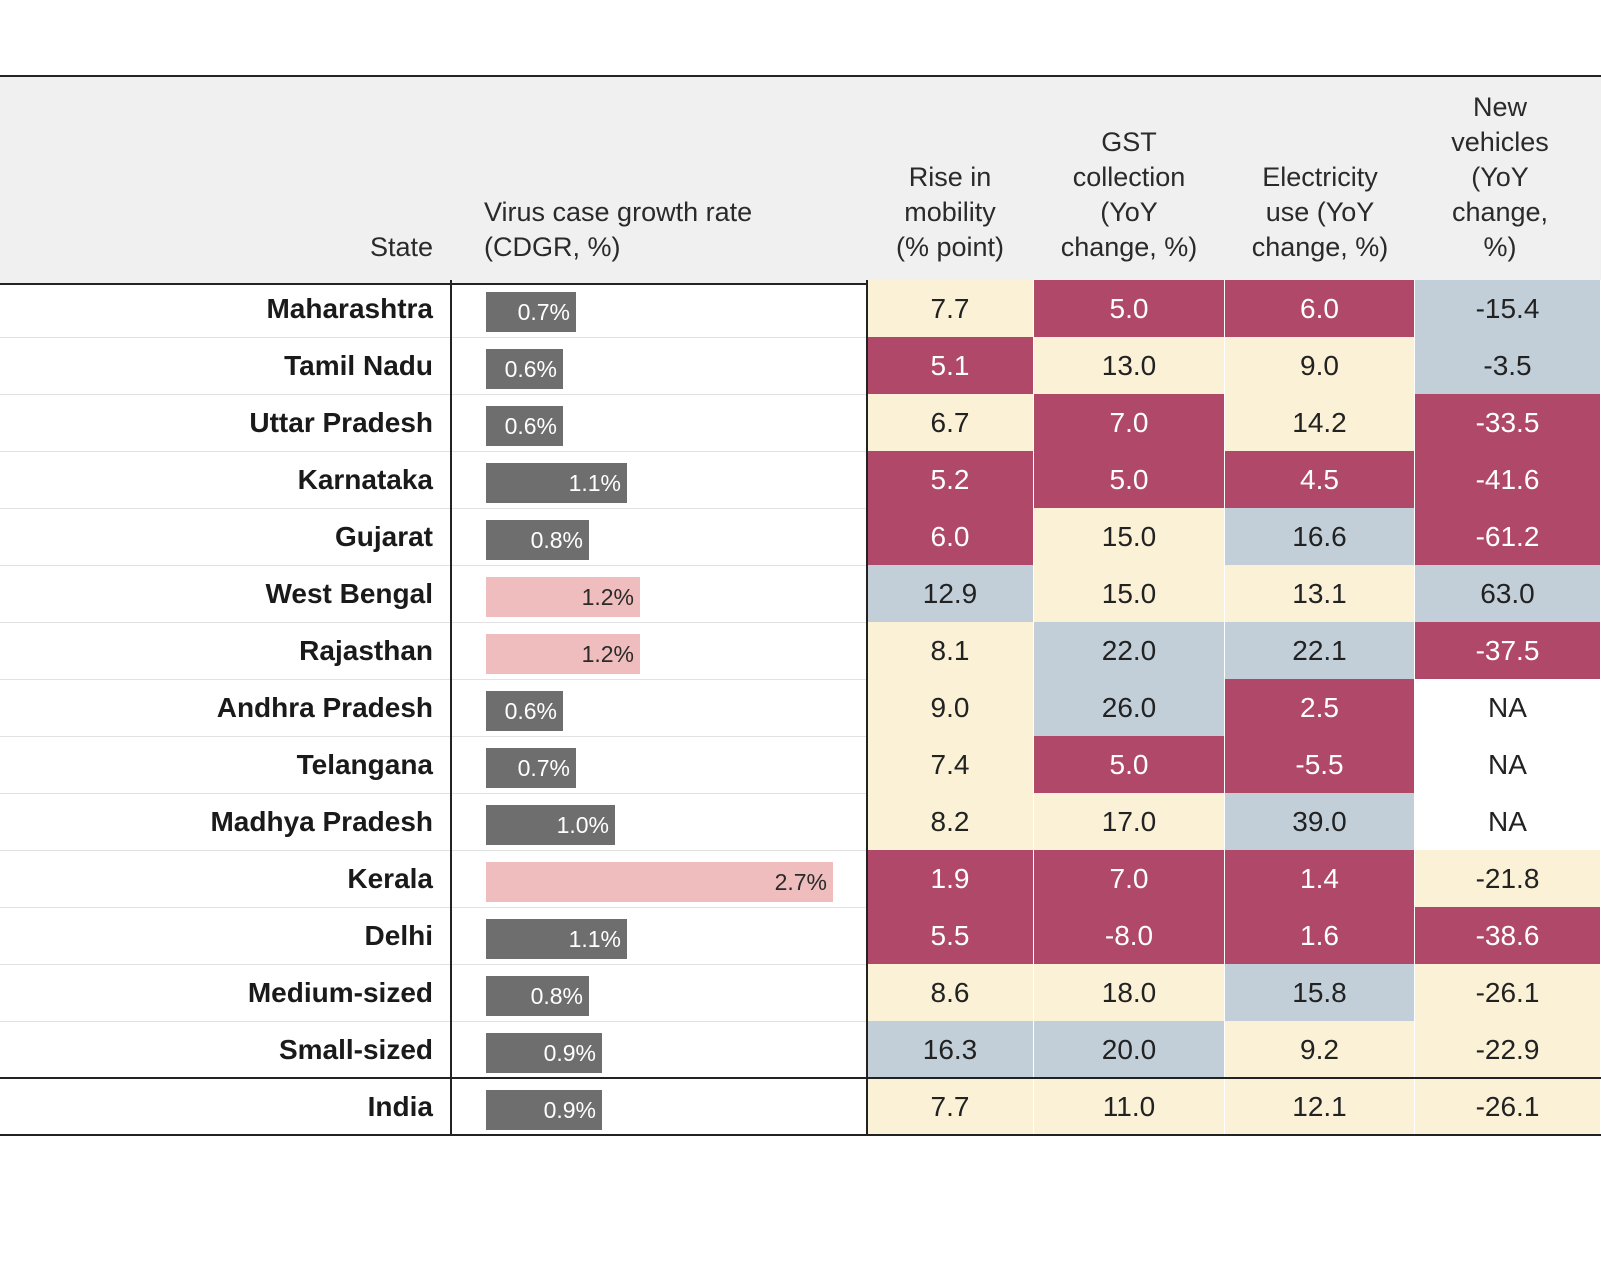 This screenshot has height=1280, width=1601. What do you see at coordinates (365, 479) in the screenshot?
I see `state-label: Karnataka` at bounding box center [365, 479].